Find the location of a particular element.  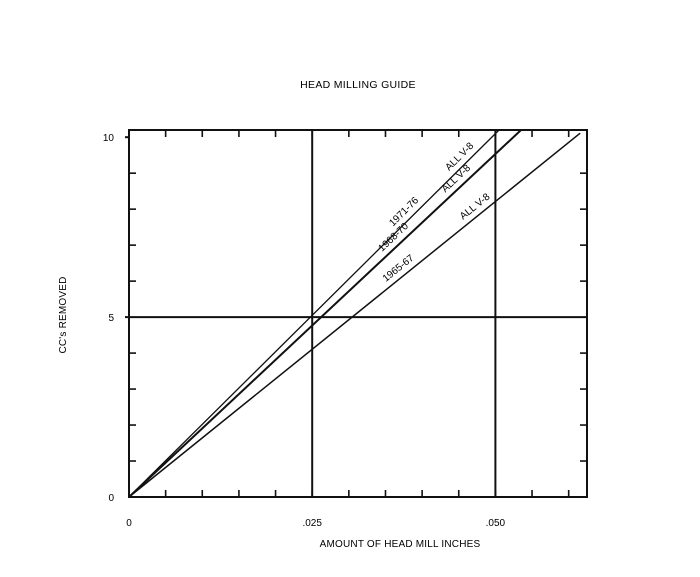

y-tick-label-0: 0 is located at coordinates (111, 498).